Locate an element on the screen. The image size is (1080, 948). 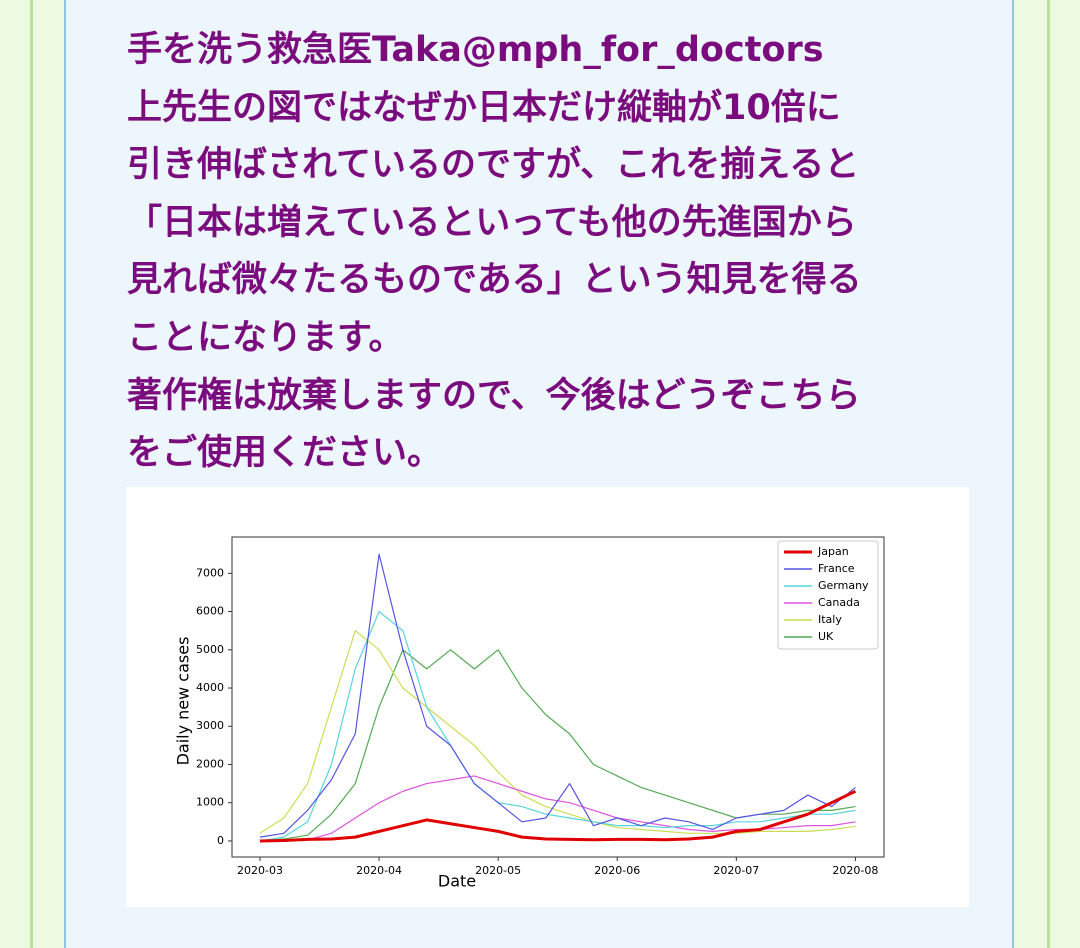
post-line: 著作権は放棄しますので、今後はどうぞこちら is located at coordinates (494, 395).